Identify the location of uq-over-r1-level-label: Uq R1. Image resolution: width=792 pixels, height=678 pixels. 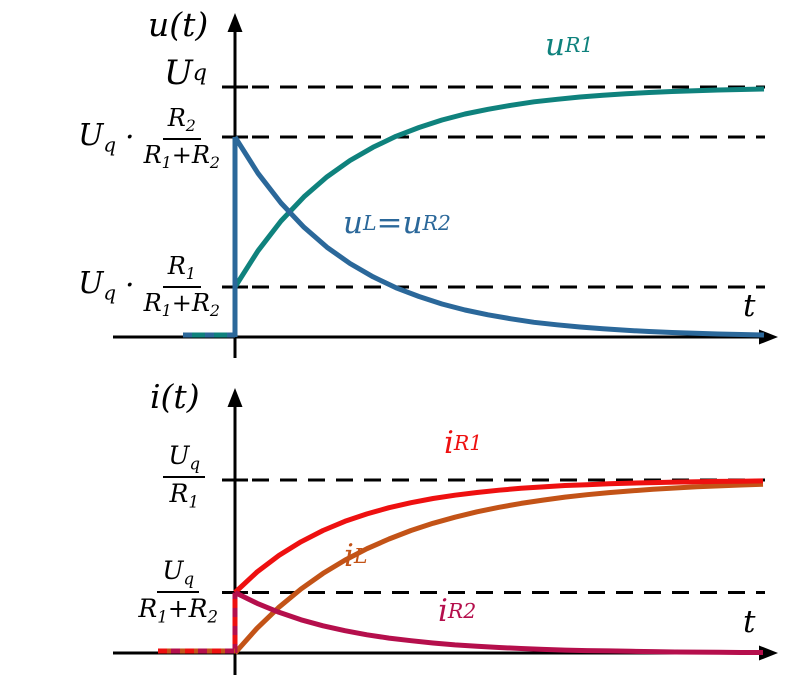
(184, 476).